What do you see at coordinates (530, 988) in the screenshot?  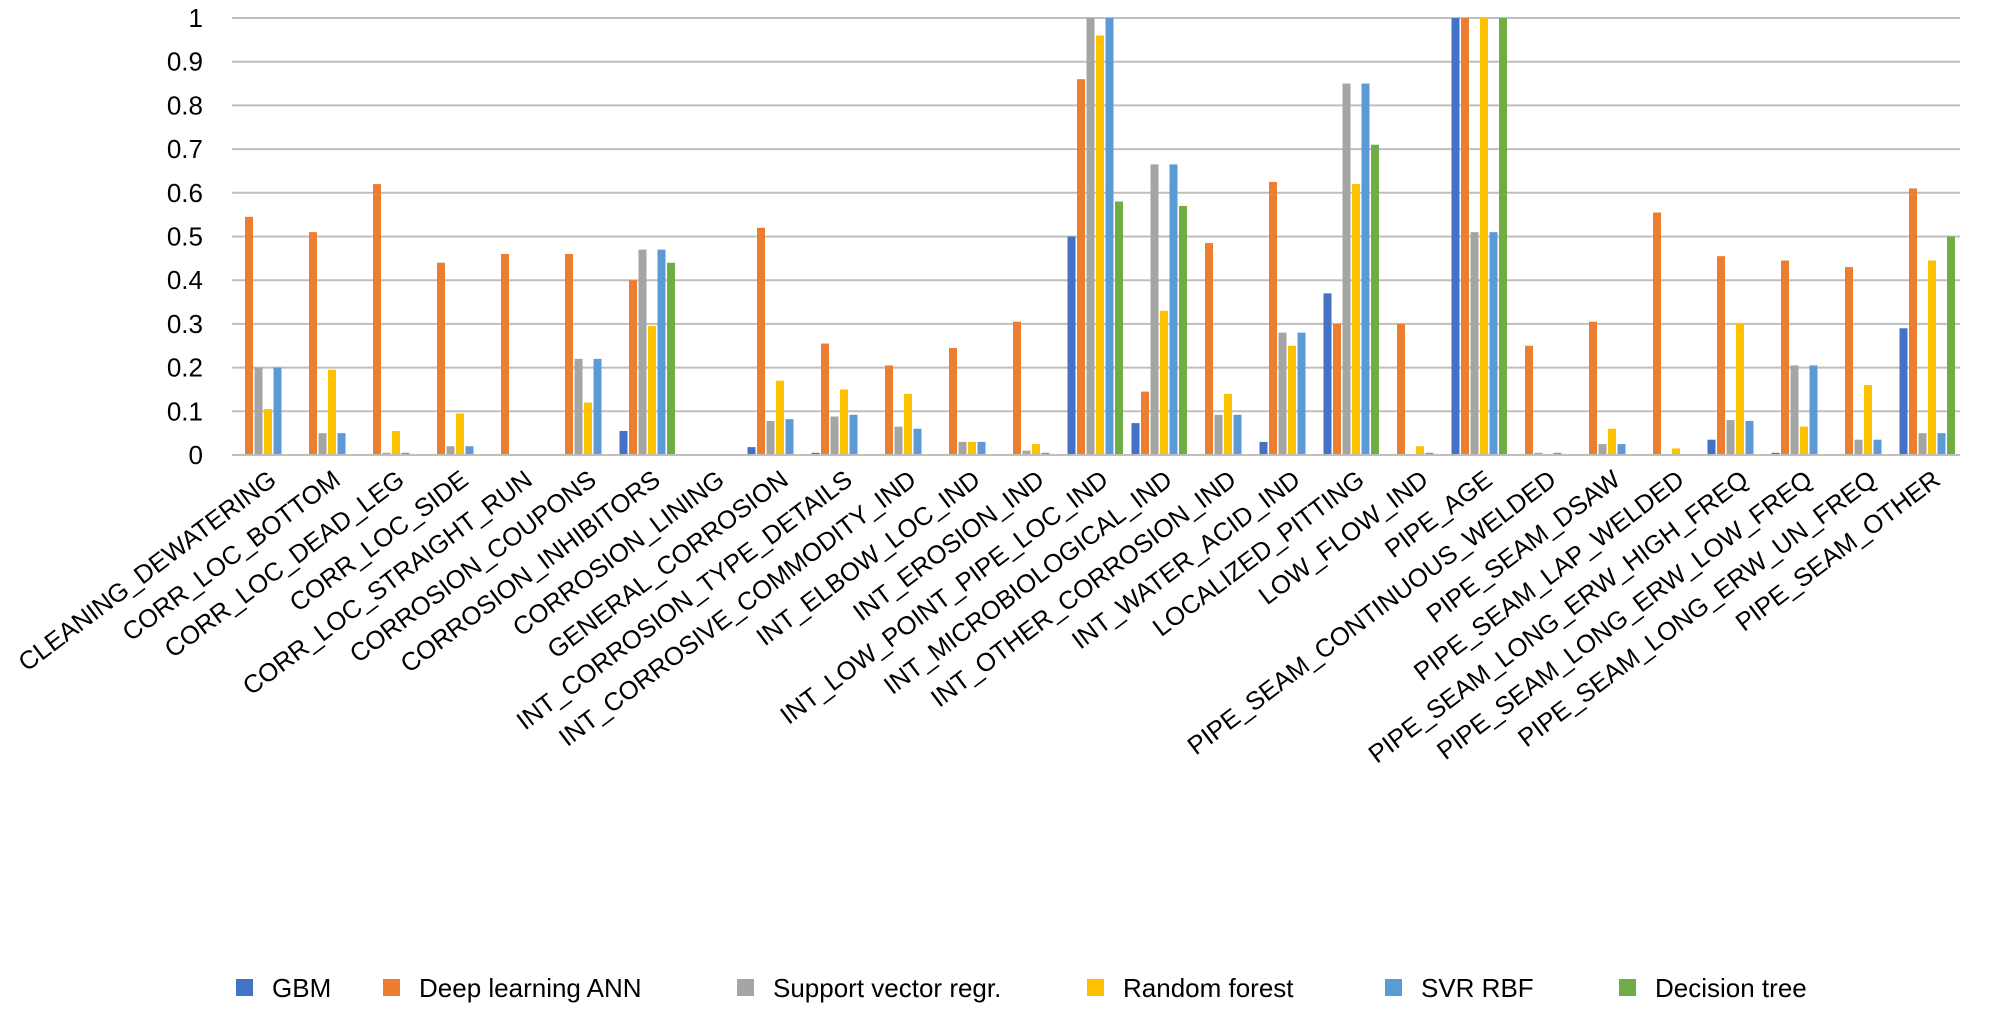 I see `legend-label: Deep learning ANN` at bounding box center [530, 988].